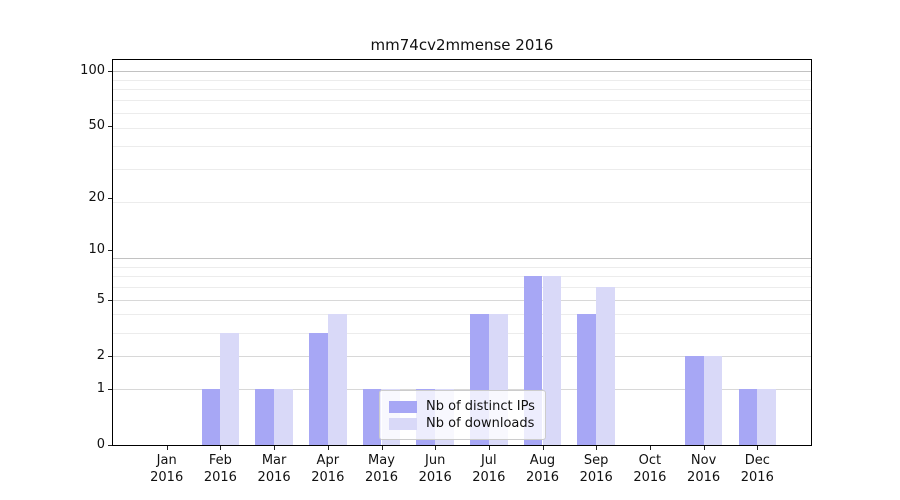  Describe the element at coordinates (265, 416) in the screenshot. I see `bar-nb-of-distinct-ips-mar` at that location.